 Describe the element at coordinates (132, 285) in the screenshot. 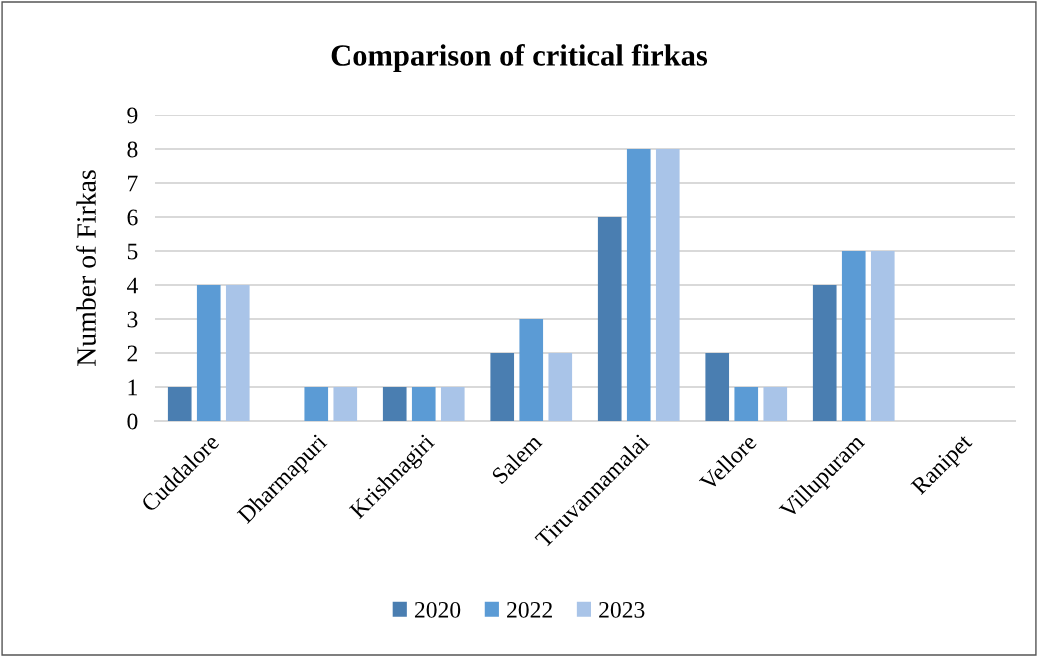

I see `y-tick-label: 4` at that location.